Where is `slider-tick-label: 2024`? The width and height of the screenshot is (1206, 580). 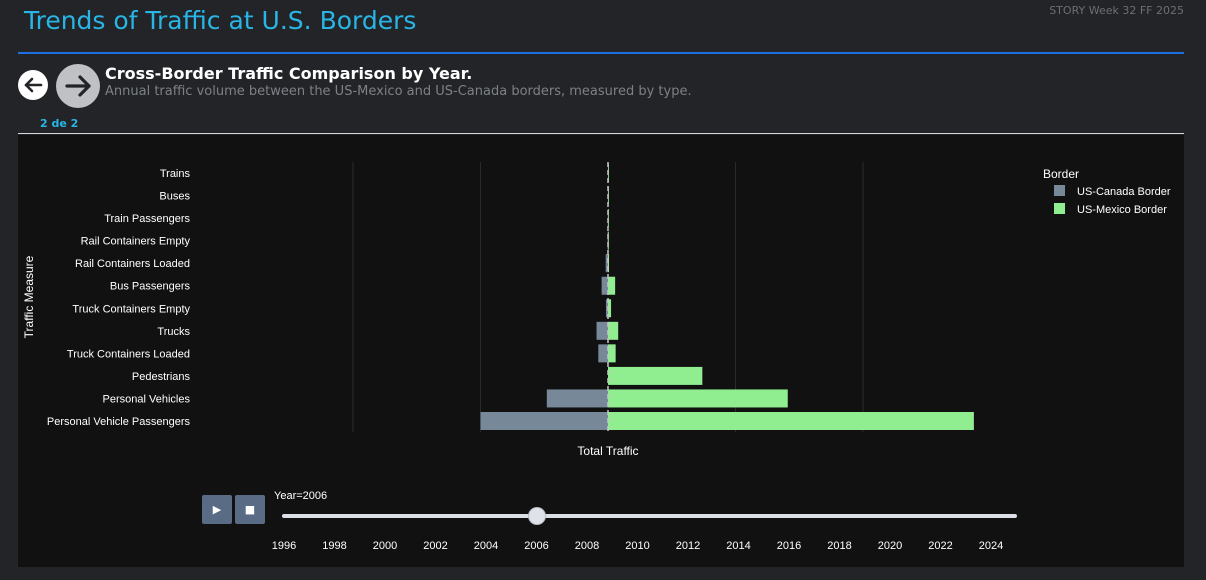
slider-tick-label: 2024 is located at coordinates (991, 546).